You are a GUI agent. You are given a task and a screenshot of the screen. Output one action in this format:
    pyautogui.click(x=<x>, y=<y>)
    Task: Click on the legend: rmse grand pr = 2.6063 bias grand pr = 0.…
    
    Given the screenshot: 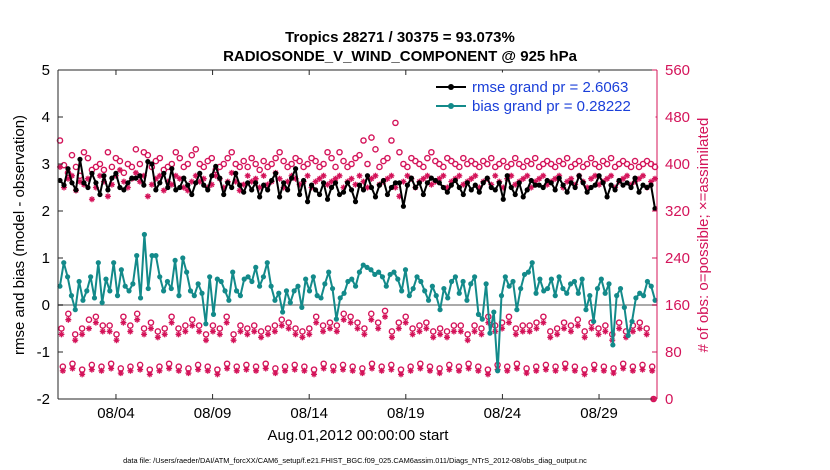 What is the action you would take?
    pyautogui.click(x=542, y=95)
    